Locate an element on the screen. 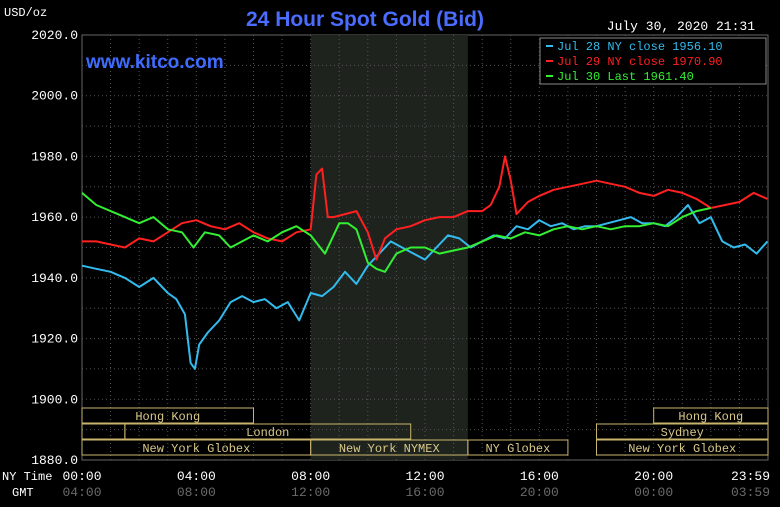  x-tick-label-gmt: 03:59 is located at coordinates (750, 492).